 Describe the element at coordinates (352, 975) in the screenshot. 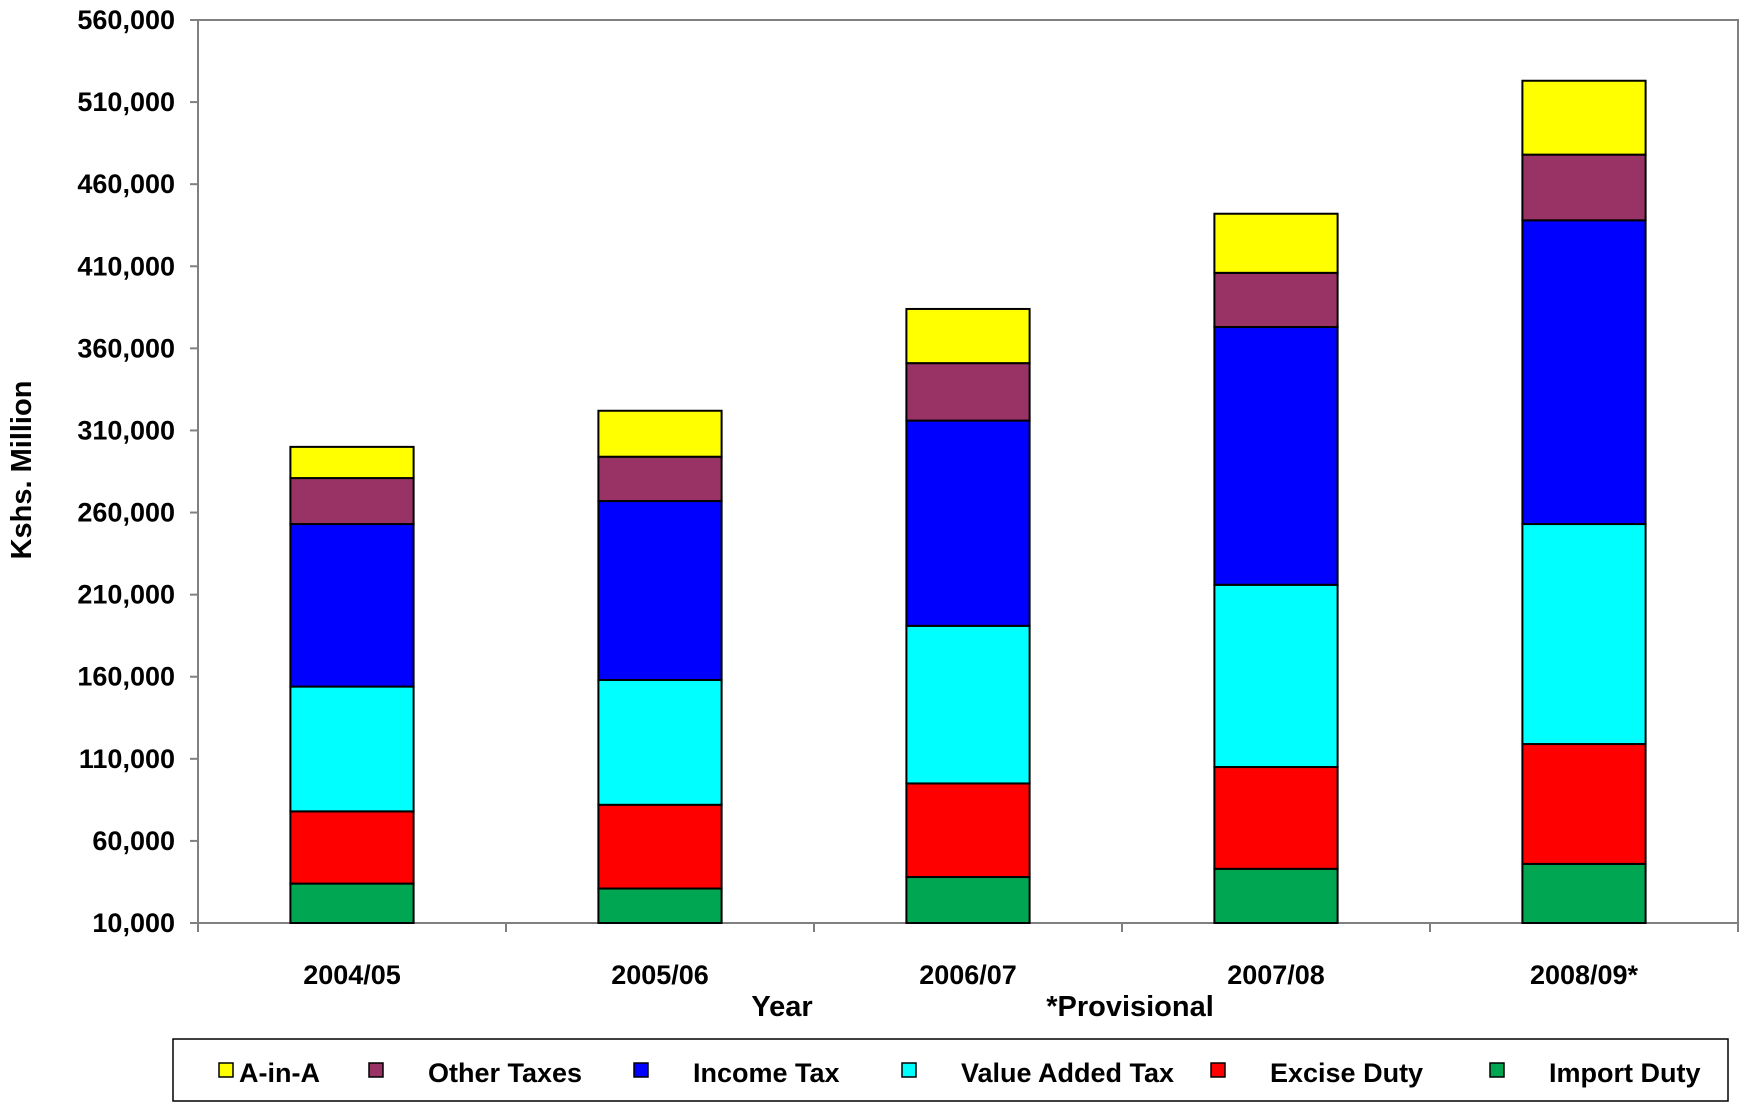

I see `x-tick-label: 2004/05` at that location.